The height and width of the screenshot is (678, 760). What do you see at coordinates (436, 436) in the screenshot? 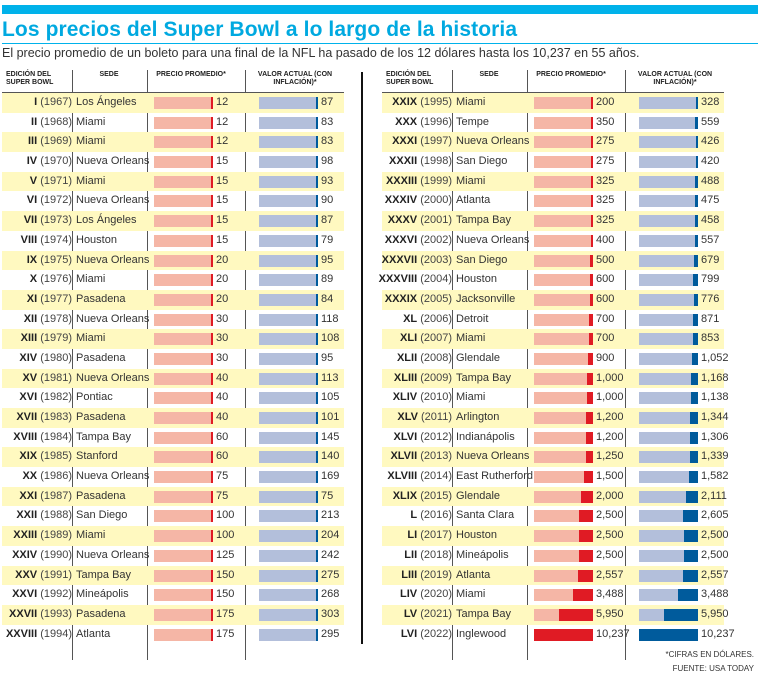
I see `edition-year: (2012)` at bounding box center [436, 436].